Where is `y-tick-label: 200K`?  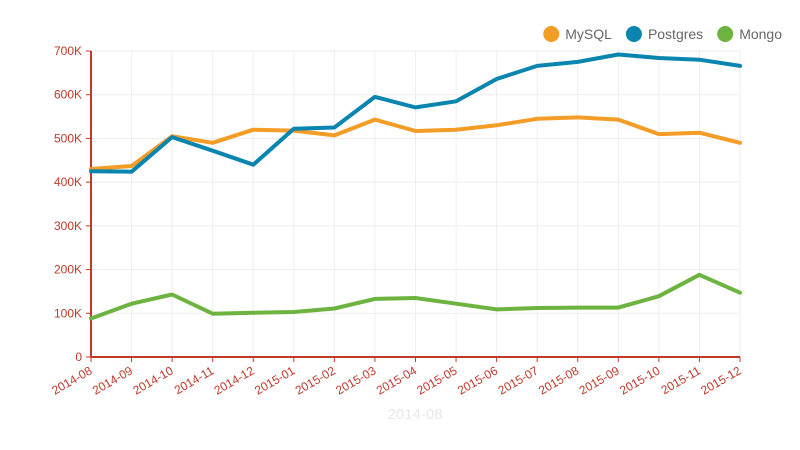
y-tick-label: 200K is located at coordinates (68, 270).